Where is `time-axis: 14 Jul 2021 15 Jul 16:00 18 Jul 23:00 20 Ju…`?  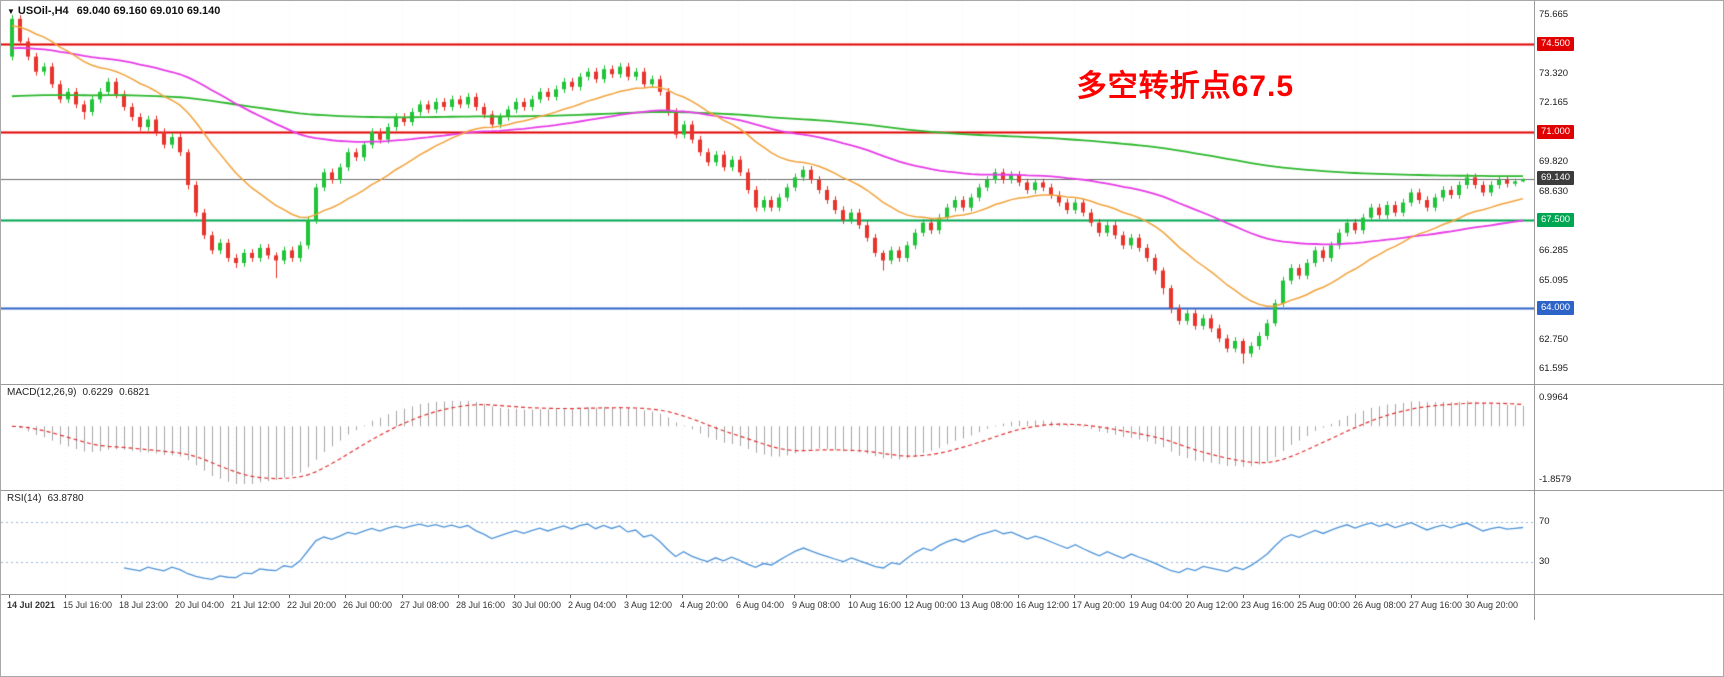
time-axis: 14 Jul 2021 15 Jul 16:00 18 Jul 23:00 20 Ju… is located at coordinates (767, 607).